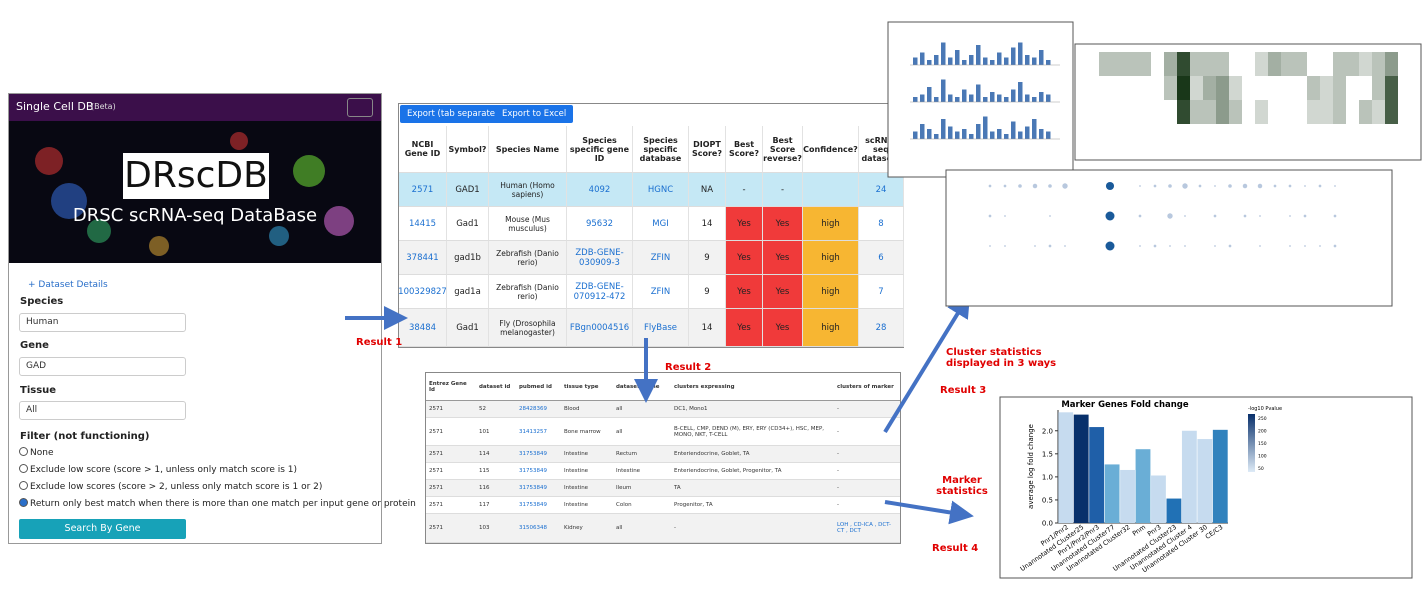 This screenshot has width=1428, height=595. Describe the element at coordinates (642, 505) in the screenshot. I see `table-cell: Colon` at that location.